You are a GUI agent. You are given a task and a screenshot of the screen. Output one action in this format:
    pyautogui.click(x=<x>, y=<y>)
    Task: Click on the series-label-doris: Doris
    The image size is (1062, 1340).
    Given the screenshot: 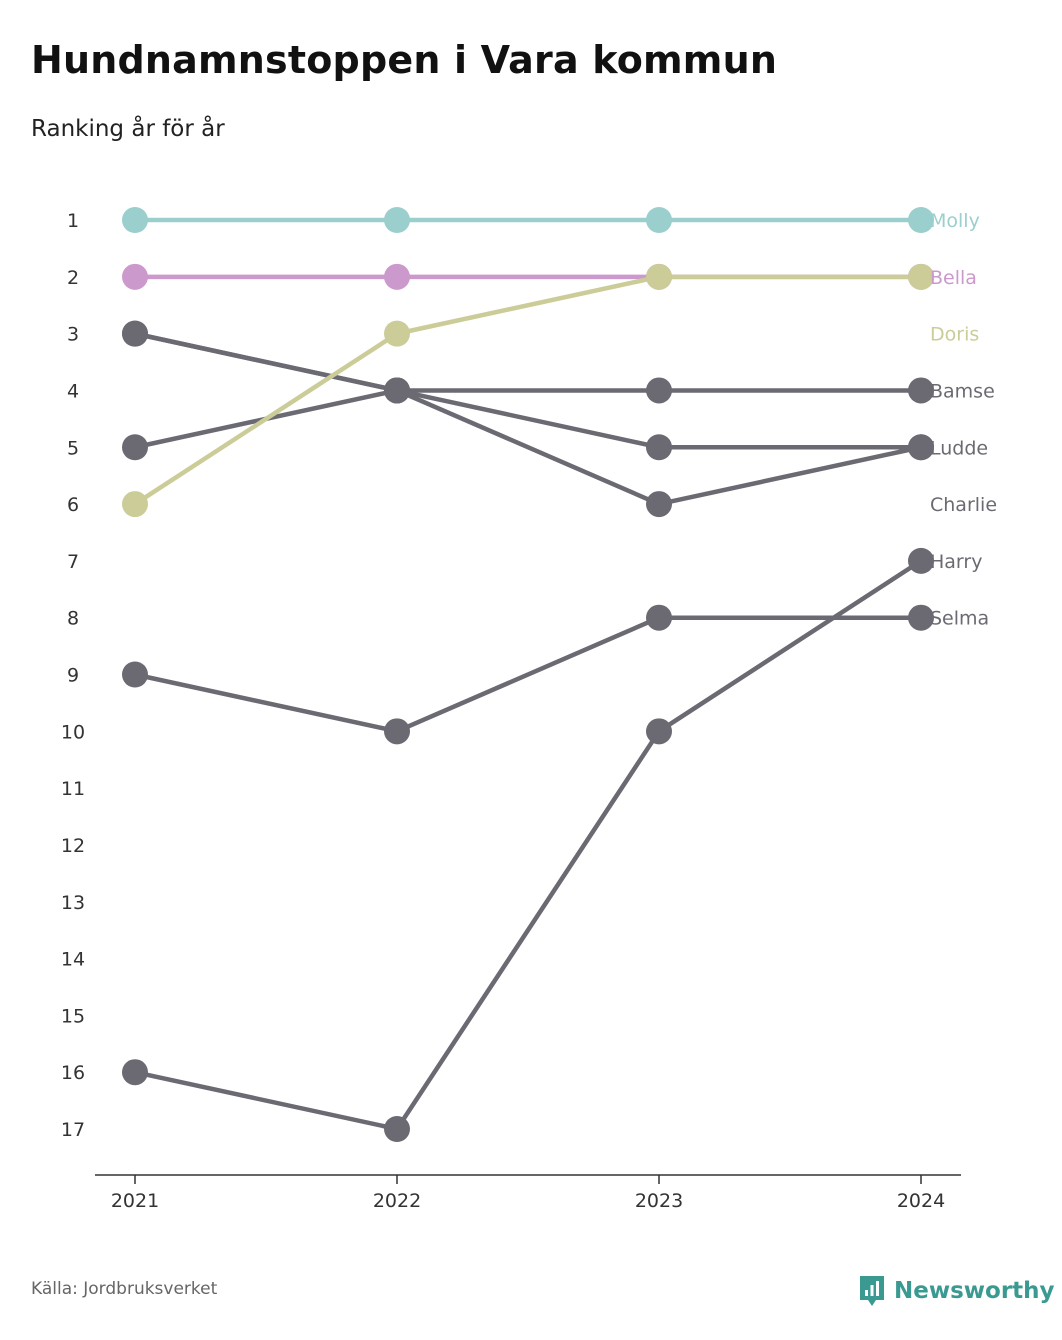 What is the action you would take?
    pyautogui.click(x=954, y=335)
    